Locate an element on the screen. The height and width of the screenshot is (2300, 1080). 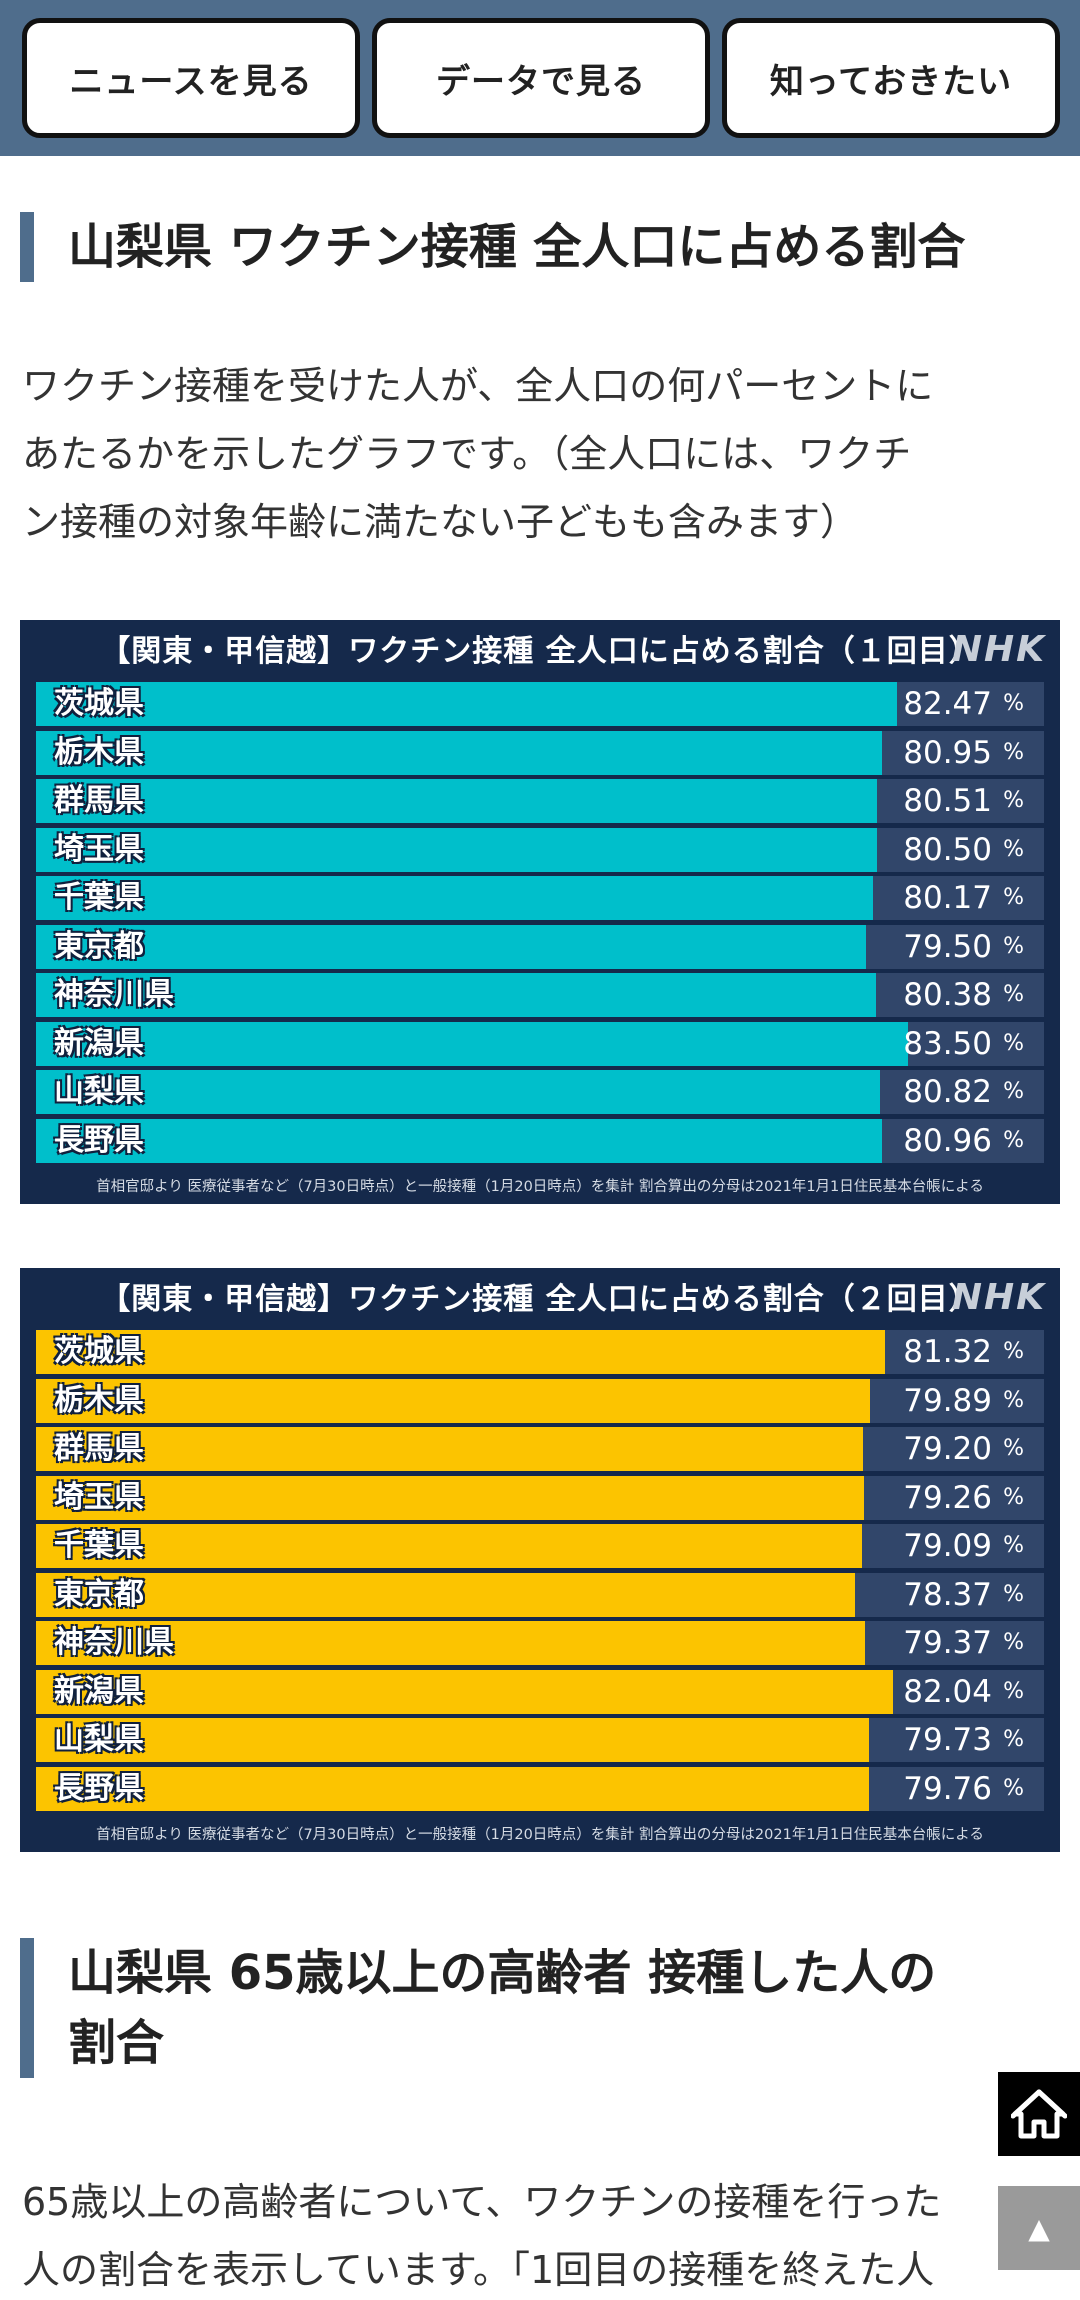
bar-value-label: 79.37 is located at coordinates (947, 1643).